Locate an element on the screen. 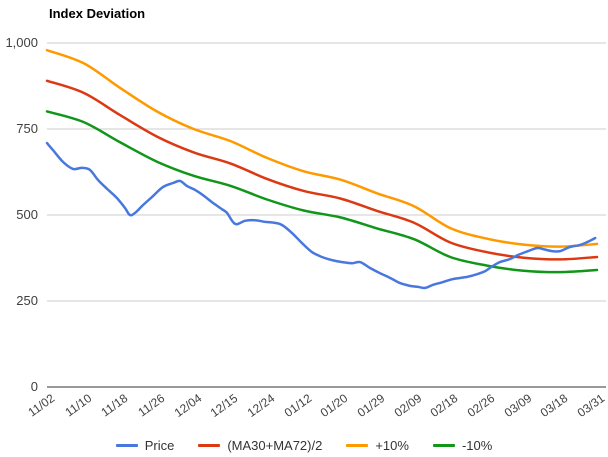 This screenshot has width=608, height=457. legend-item-ma30+ma722: (MA30+MA72)/2 is located at coordinates (260, 445).